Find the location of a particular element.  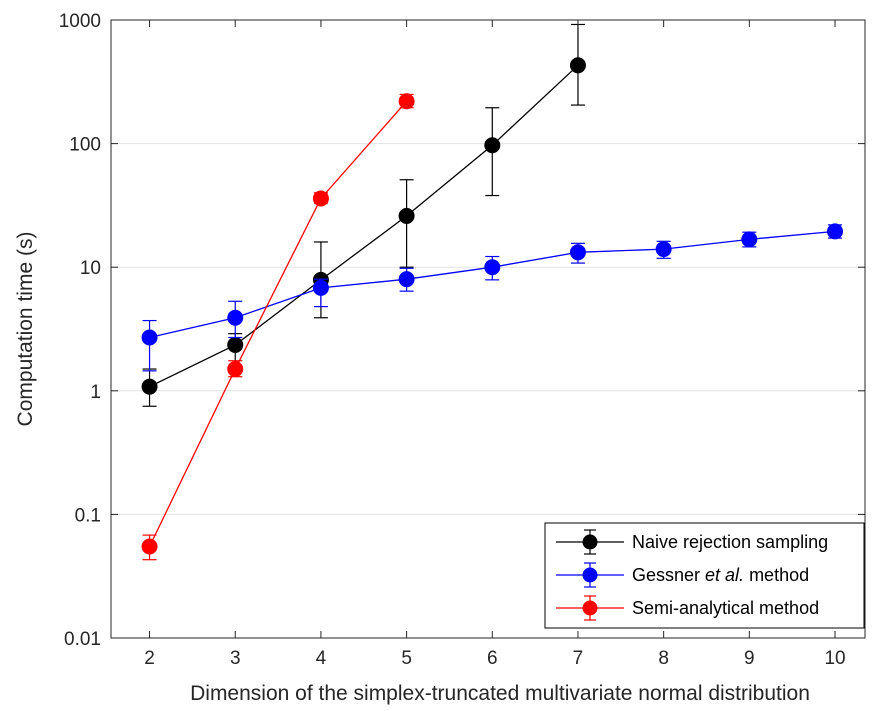

x-tick-label: 9 is located at coordinates (749, 658).